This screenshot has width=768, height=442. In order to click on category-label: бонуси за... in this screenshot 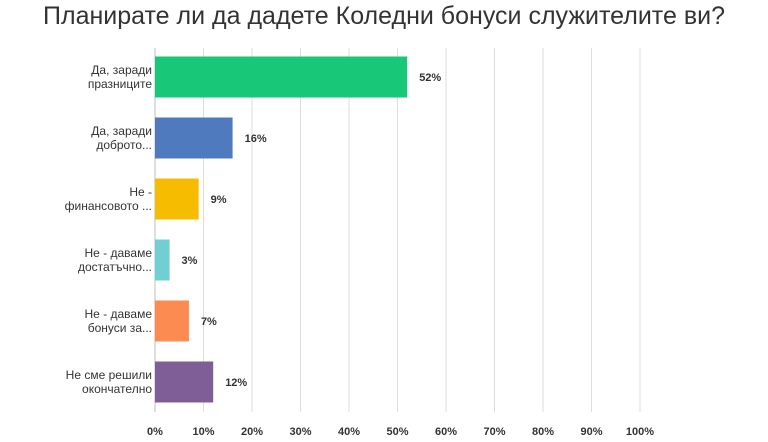, I will do `click(120, 328)`.